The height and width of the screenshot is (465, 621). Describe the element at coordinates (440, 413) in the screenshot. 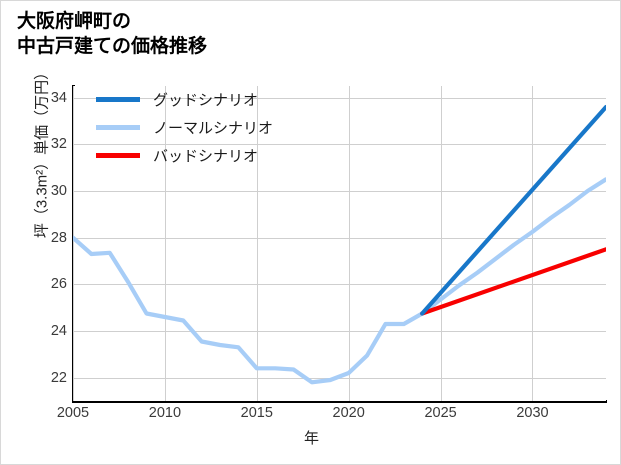

I see `x-tick-label: 2025` at that location.